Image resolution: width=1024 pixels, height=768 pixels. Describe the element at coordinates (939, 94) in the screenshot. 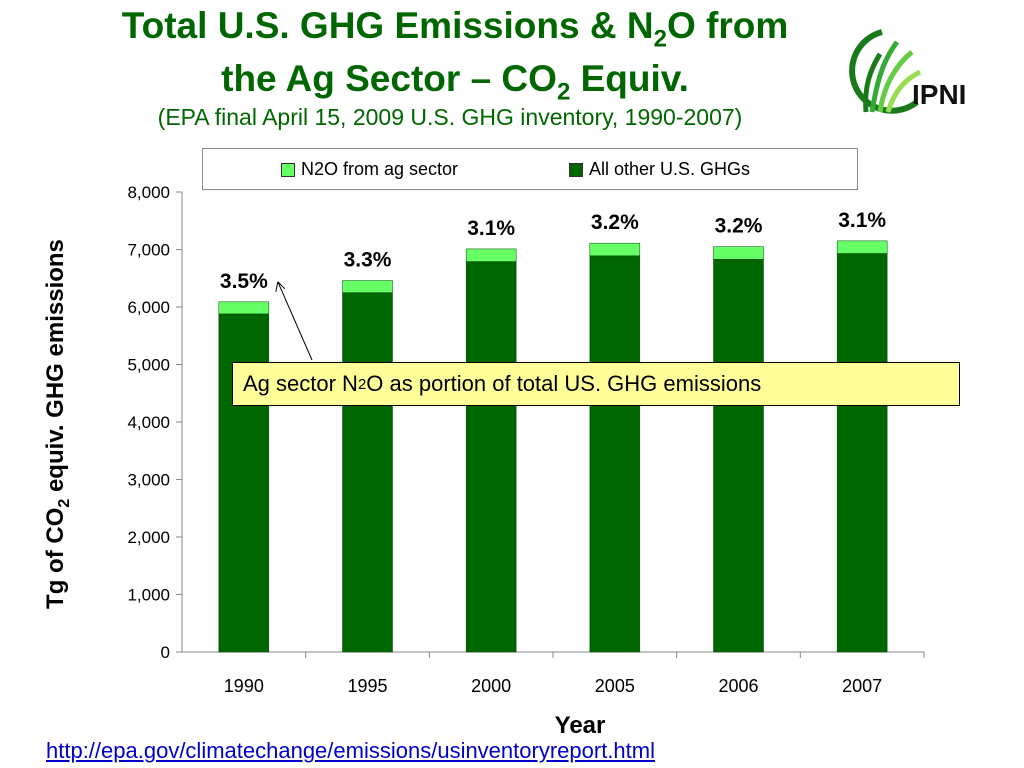

I see `logo-text: IPNI` at that location.